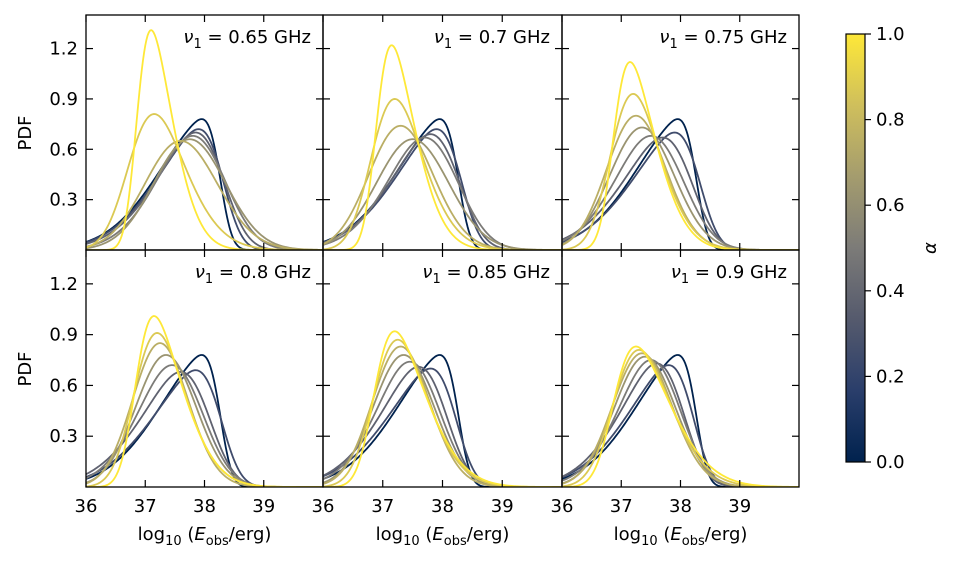 The width and height of the screenshot is (957, 563). Describe the element at coordinates (25, 368) in the screenshot. I see `y-axis-label-bottom: PDF` at that location.